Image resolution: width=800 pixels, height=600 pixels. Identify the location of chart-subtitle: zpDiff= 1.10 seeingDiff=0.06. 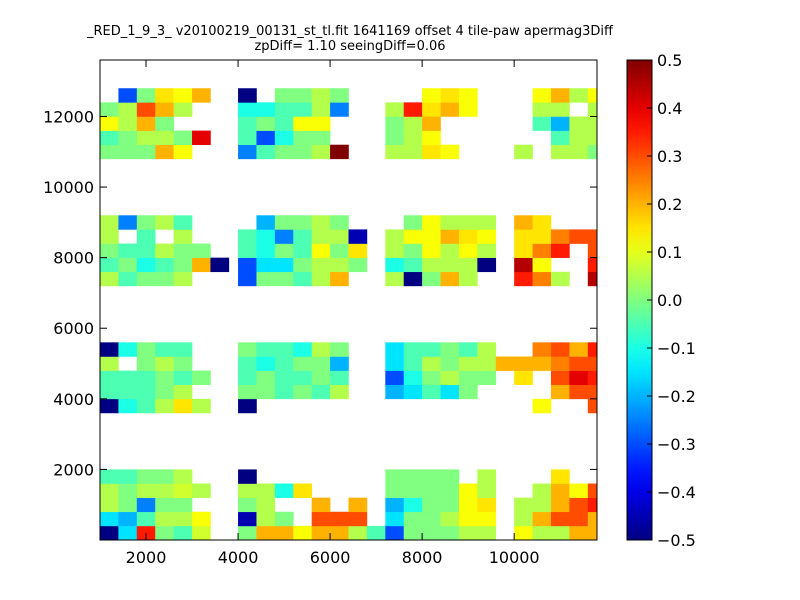
(350, 46).